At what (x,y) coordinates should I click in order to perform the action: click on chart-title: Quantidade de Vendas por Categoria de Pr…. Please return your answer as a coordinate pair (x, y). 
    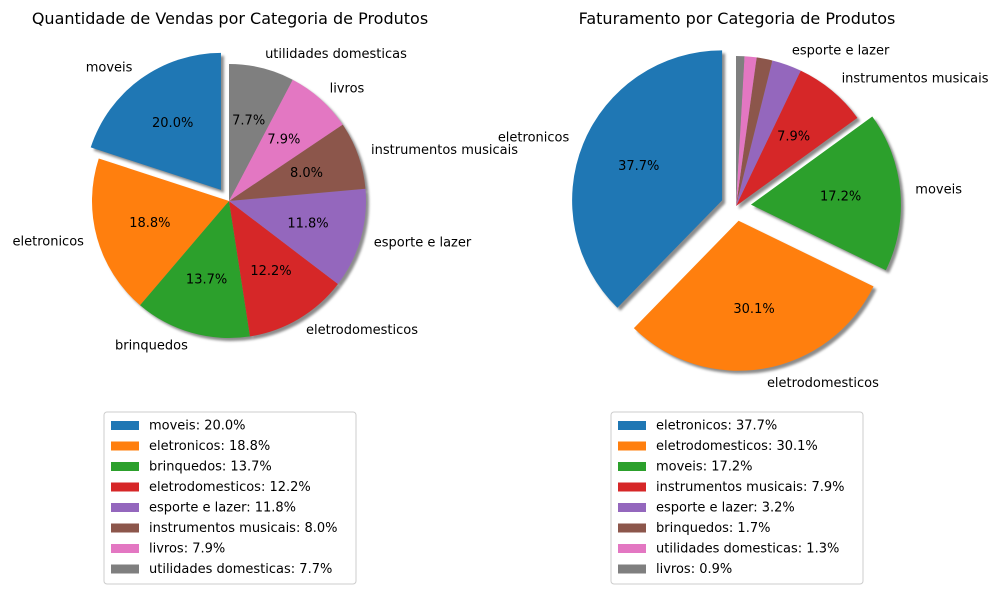
    Looking at the image, I should click on (230, 18).